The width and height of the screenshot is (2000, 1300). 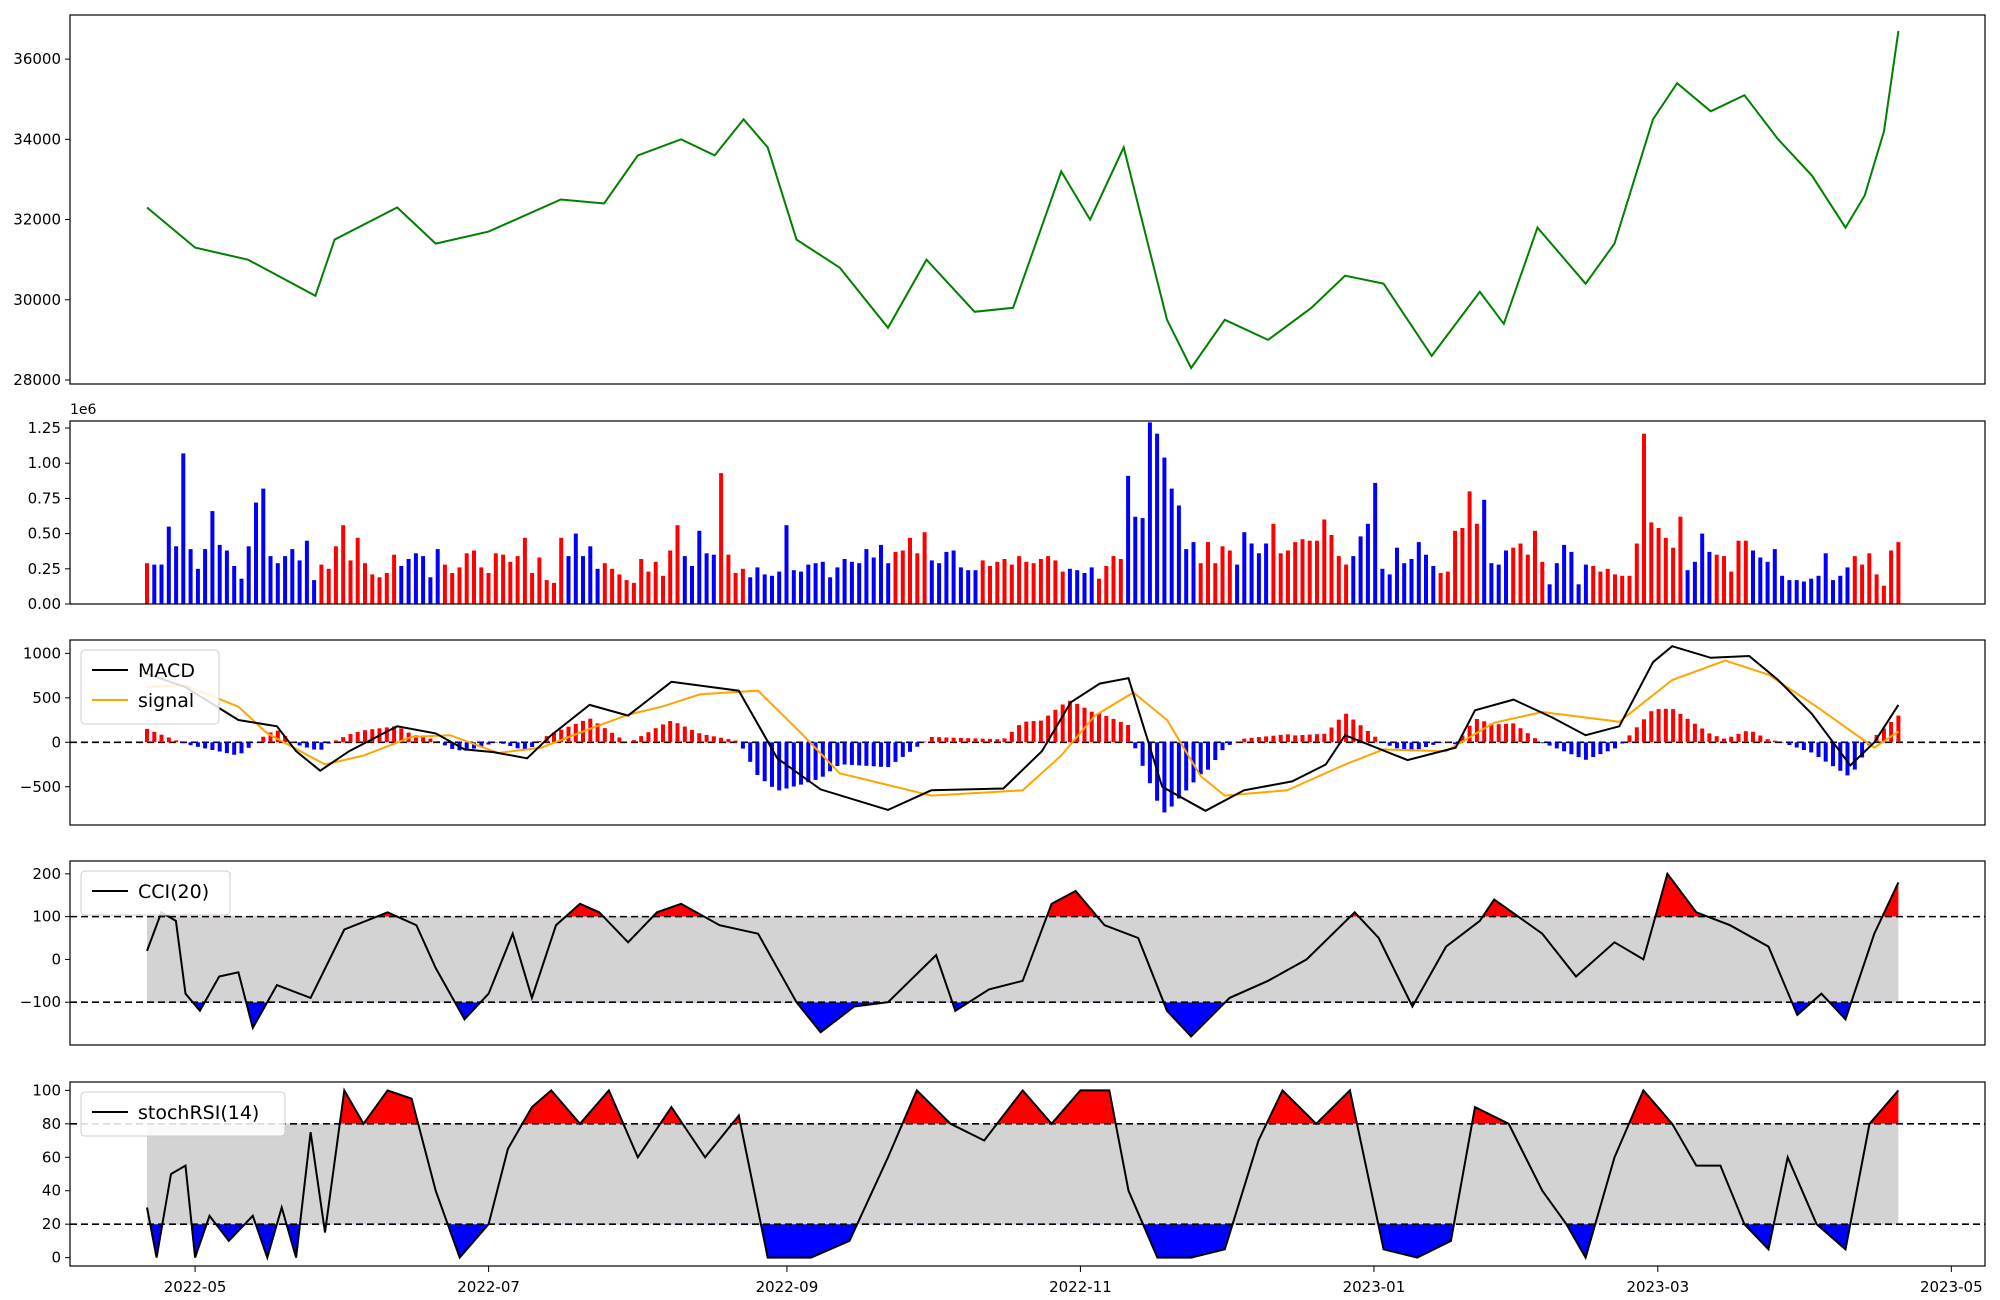 I want to click on volume-ytick-label: 1.25, so click(x=44, y=428).